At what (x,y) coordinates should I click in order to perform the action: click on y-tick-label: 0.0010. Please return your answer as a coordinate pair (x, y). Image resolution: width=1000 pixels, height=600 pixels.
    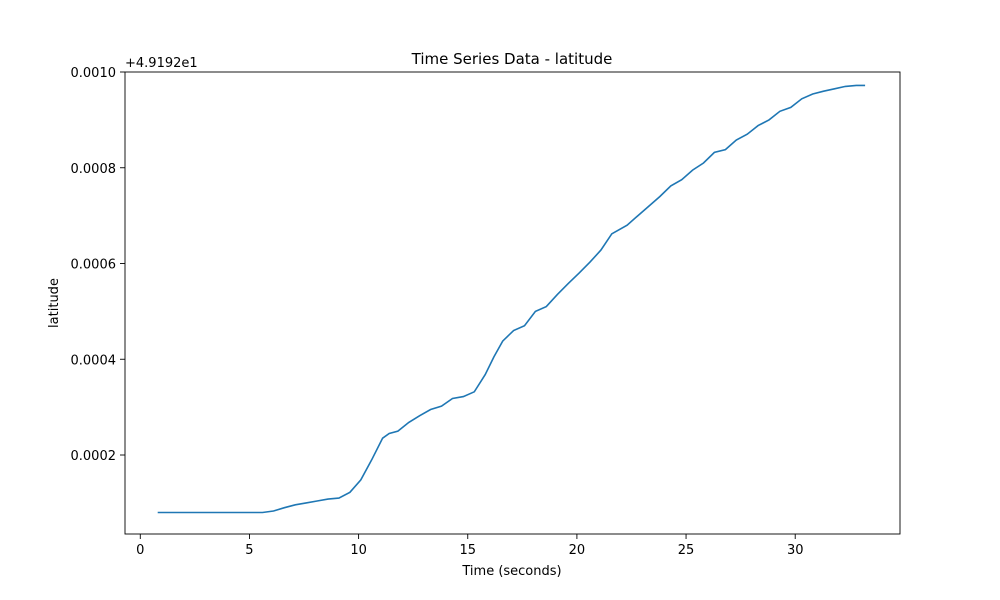
    Looking at the image, I should click on (94, 73).